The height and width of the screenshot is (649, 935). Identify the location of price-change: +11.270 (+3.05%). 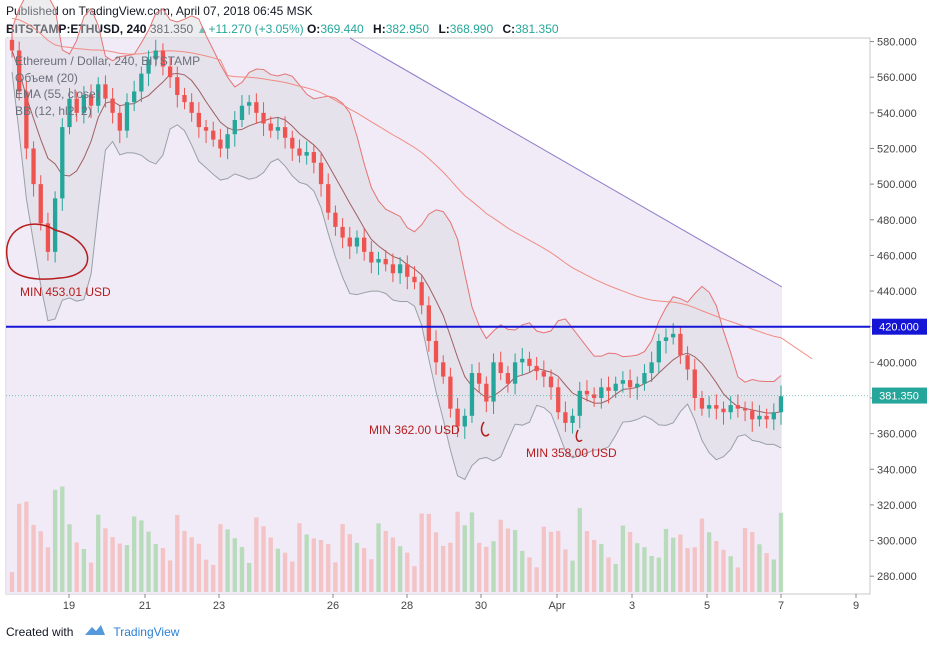
(256, 29).